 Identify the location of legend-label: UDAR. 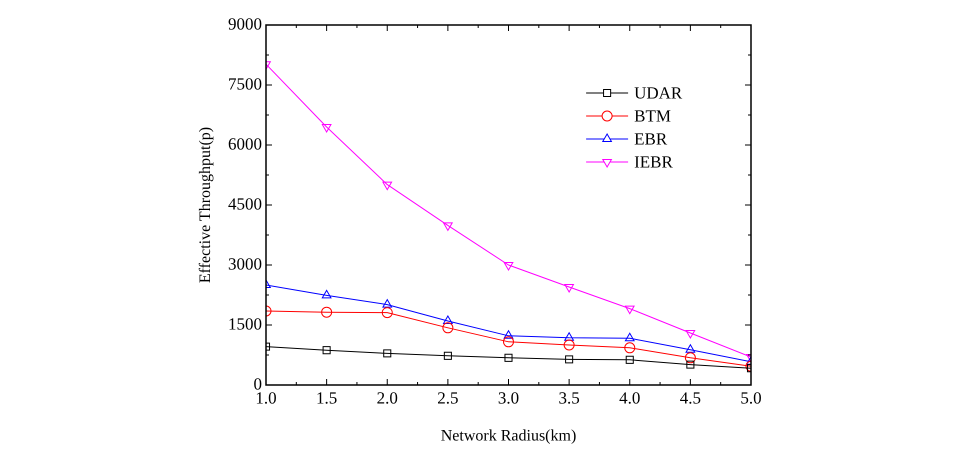
(658, 92).